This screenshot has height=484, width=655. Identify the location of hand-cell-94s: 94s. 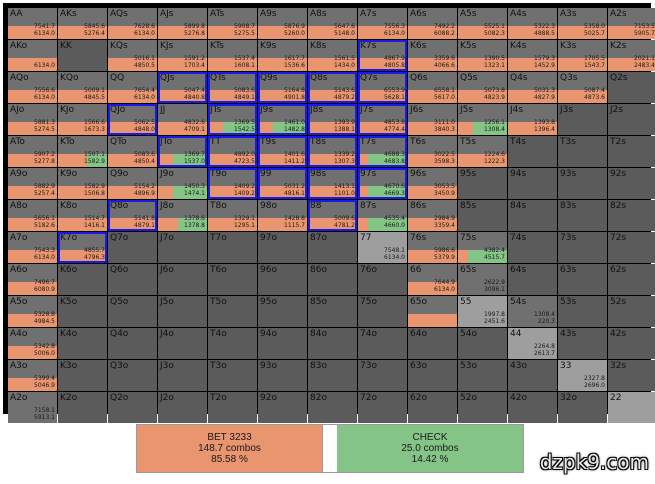
(532, 183).